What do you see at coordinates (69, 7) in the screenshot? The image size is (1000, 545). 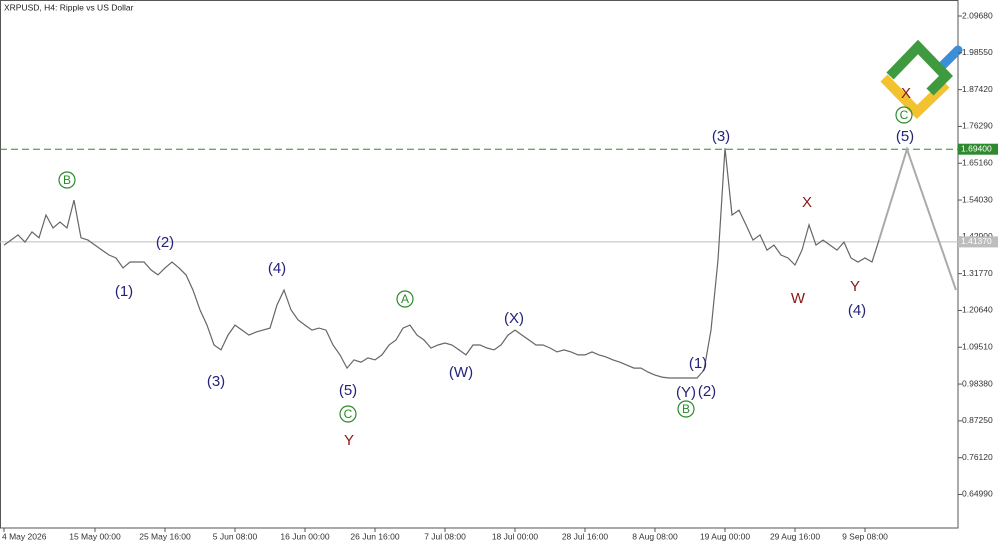 I see `chart-title: XRPUSD, H4: Ripple vs US Dollar` at bounding box center [69, 7].